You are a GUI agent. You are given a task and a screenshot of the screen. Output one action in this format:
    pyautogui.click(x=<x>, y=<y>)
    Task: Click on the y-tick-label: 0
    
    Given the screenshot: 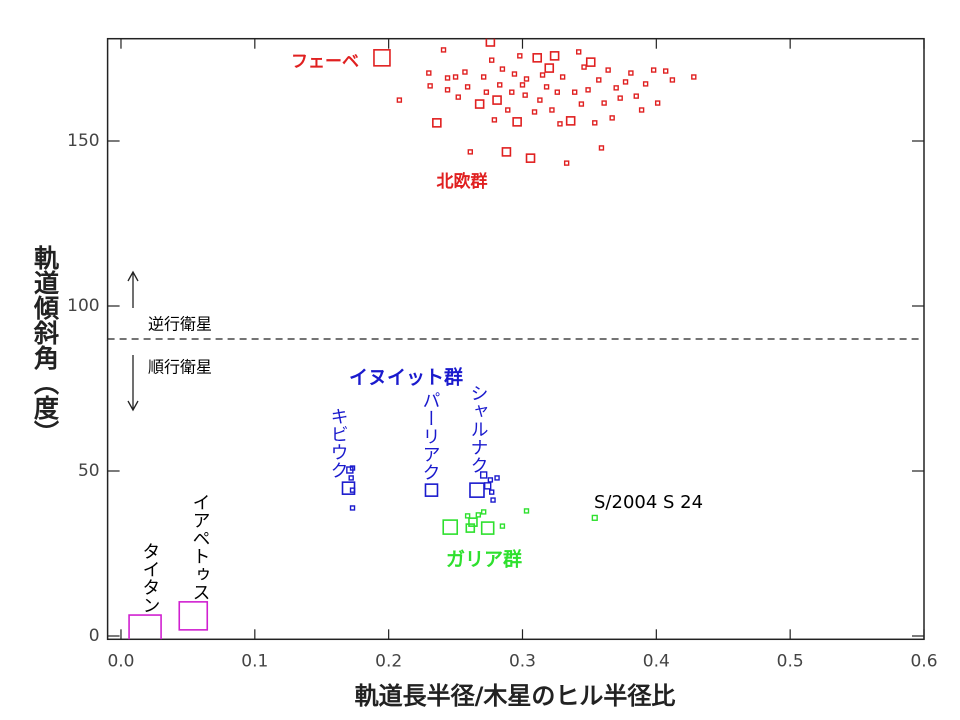 What is the action you would take?
    pyautogui.click(x=94, y=636)
    